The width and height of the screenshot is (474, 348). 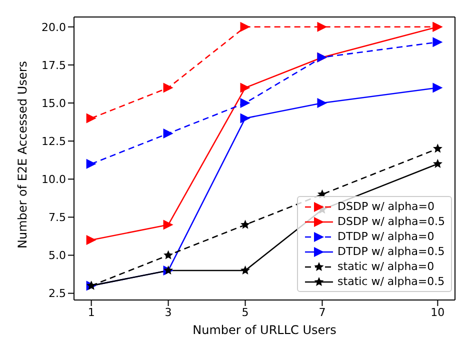 What do you see at coordinates (57, 255) in the screenshot?
I see `y-tick-label: 5.0` at bounding box center [57, 255].